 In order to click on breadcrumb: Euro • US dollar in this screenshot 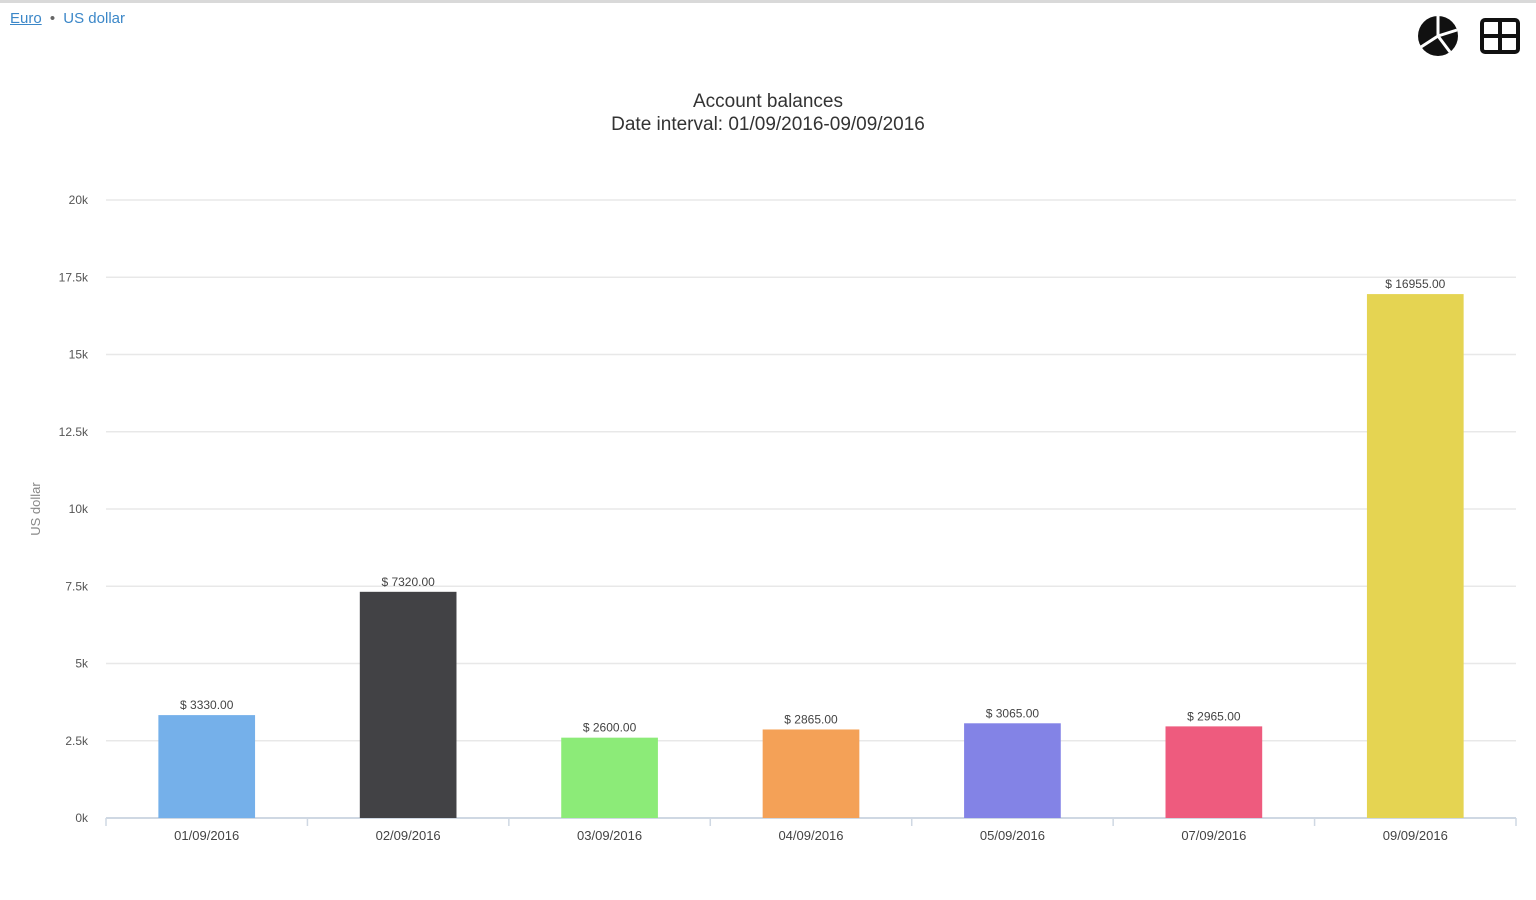, I will do `click(67, 18)`.